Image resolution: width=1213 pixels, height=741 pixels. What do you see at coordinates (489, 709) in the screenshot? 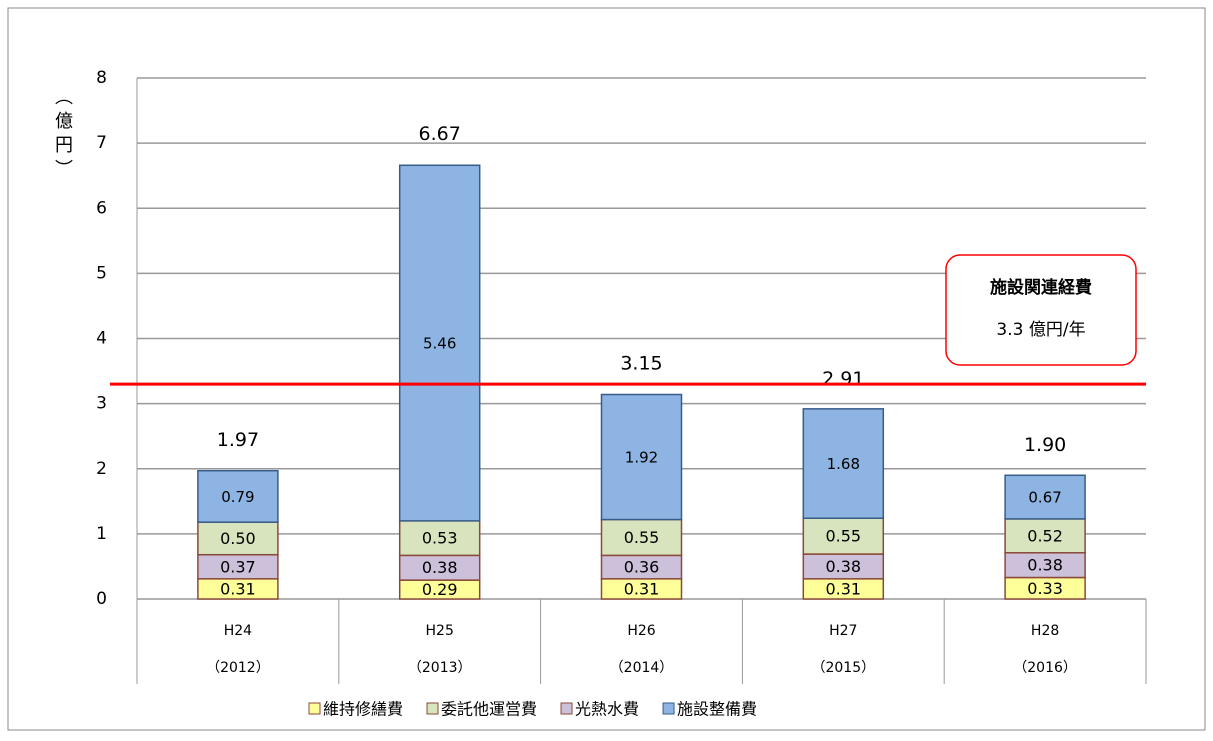
I see `legend-label: 委託他運営費` at bounding box center [489, 709].